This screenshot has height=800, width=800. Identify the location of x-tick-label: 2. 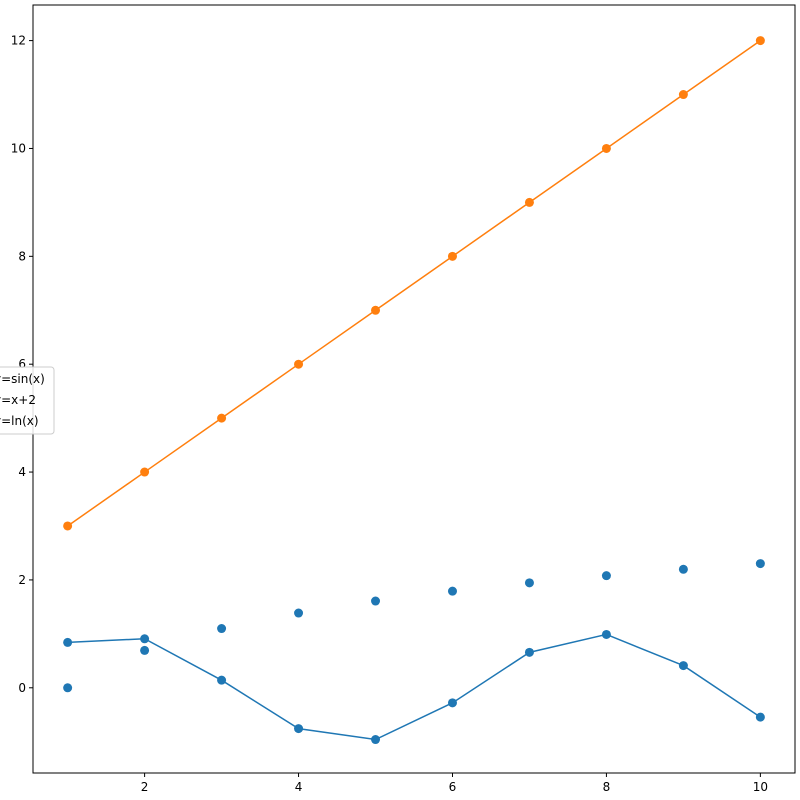
(145, 787).